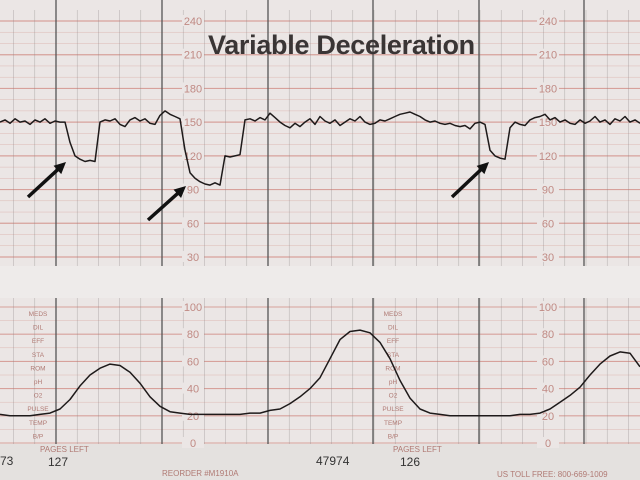  I want to click on pages-left-label-1: PAGES LEFT, so click(64, 449).